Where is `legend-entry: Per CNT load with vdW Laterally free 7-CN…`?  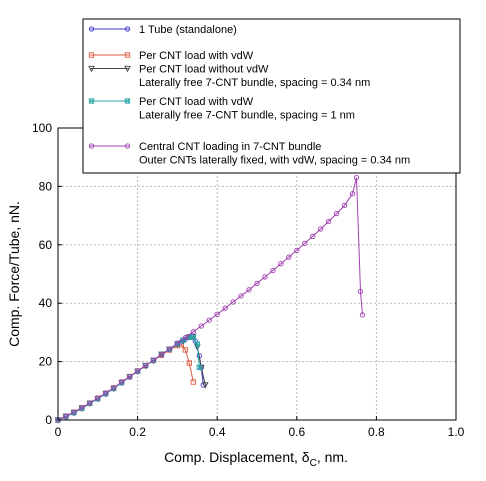
legend-entry: Per CNT load with vdW Laterally free 7-CN… is located at coordinates (221, 109).